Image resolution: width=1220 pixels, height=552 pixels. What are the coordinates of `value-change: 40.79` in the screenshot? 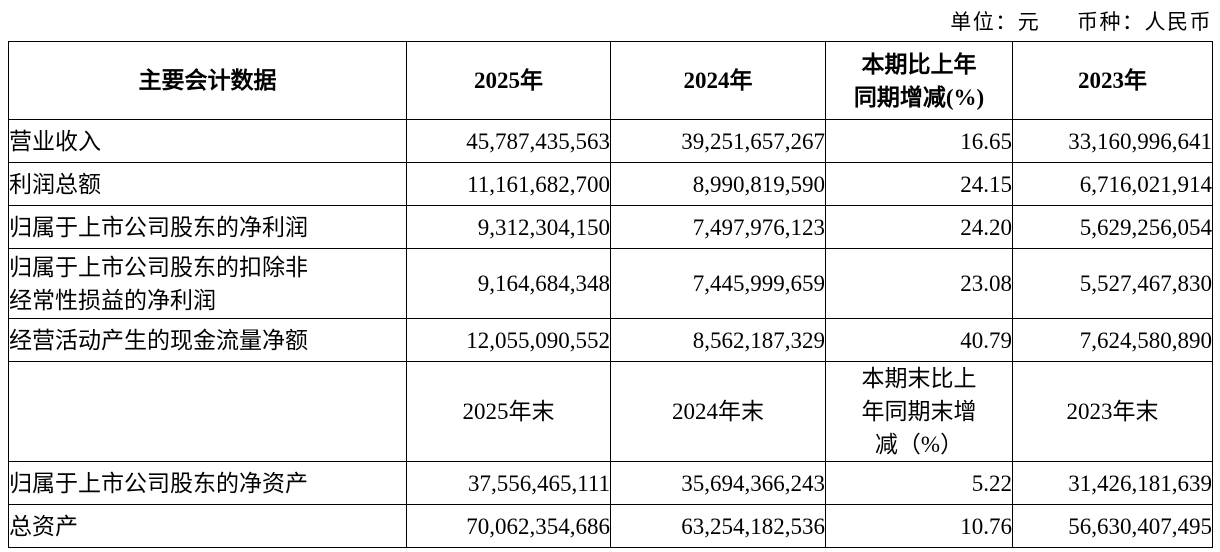 It's located at (919, 340).